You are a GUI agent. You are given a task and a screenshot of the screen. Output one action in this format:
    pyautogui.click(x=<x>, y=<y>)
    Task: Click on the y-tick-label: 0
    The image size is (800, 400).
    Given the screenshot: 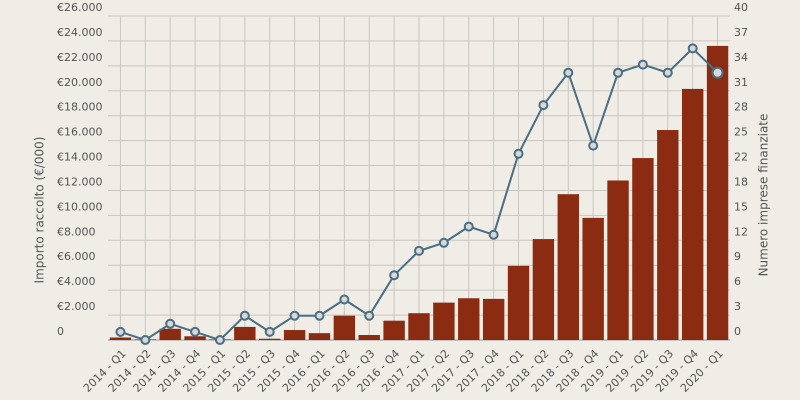 What is the action you would take?
    pyautogui.click(x=60, y=331)
    